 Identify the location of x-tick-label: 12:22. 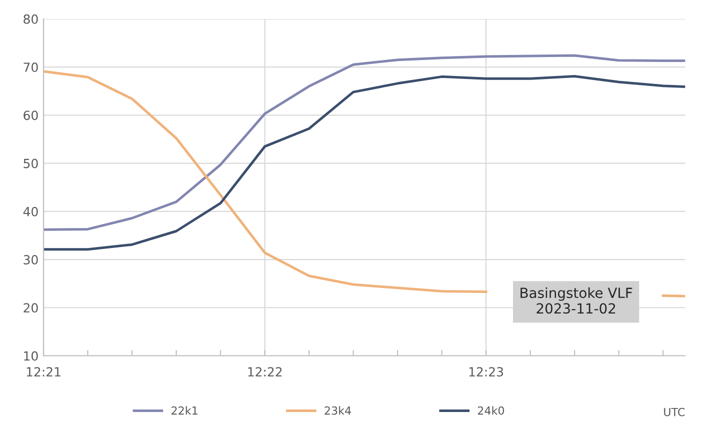
(265, 371).